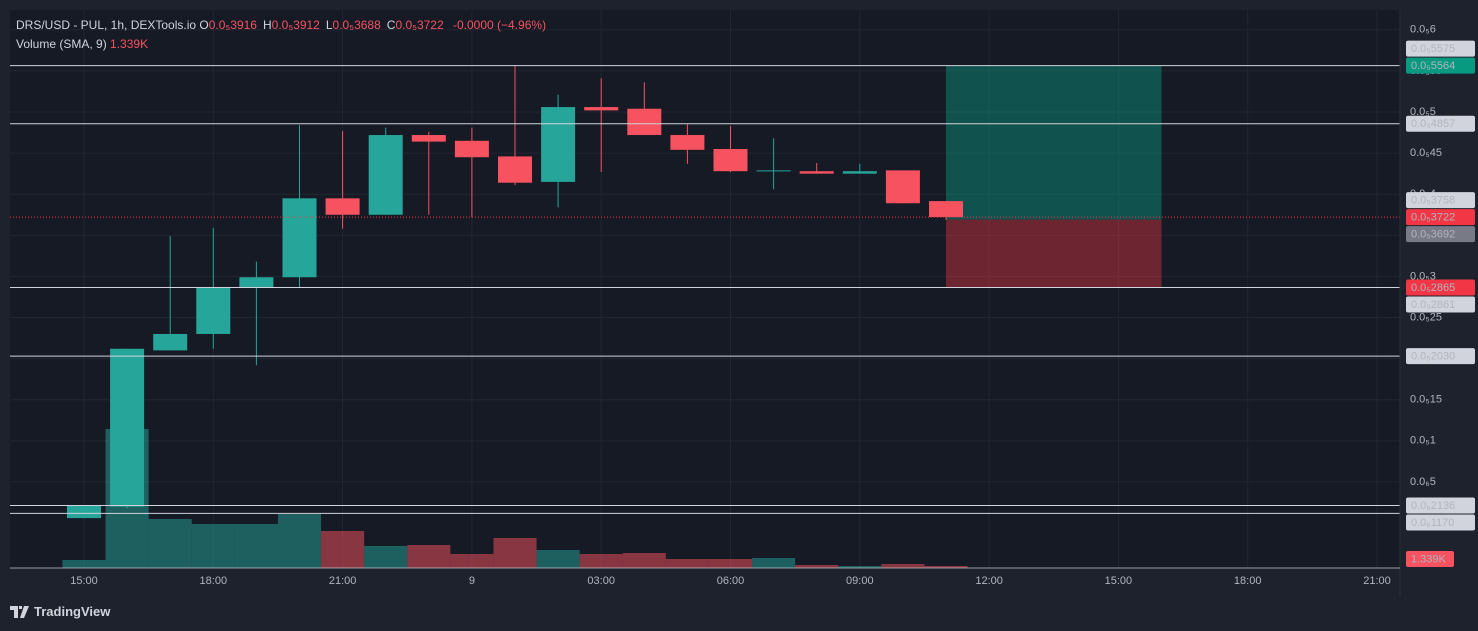 The image size is (1478, 631). What do you see at coordinates (1433, 234) in the screenshot?
I see `price-badge-label: 0.0₅3692` at bounding box center [1433, 234].